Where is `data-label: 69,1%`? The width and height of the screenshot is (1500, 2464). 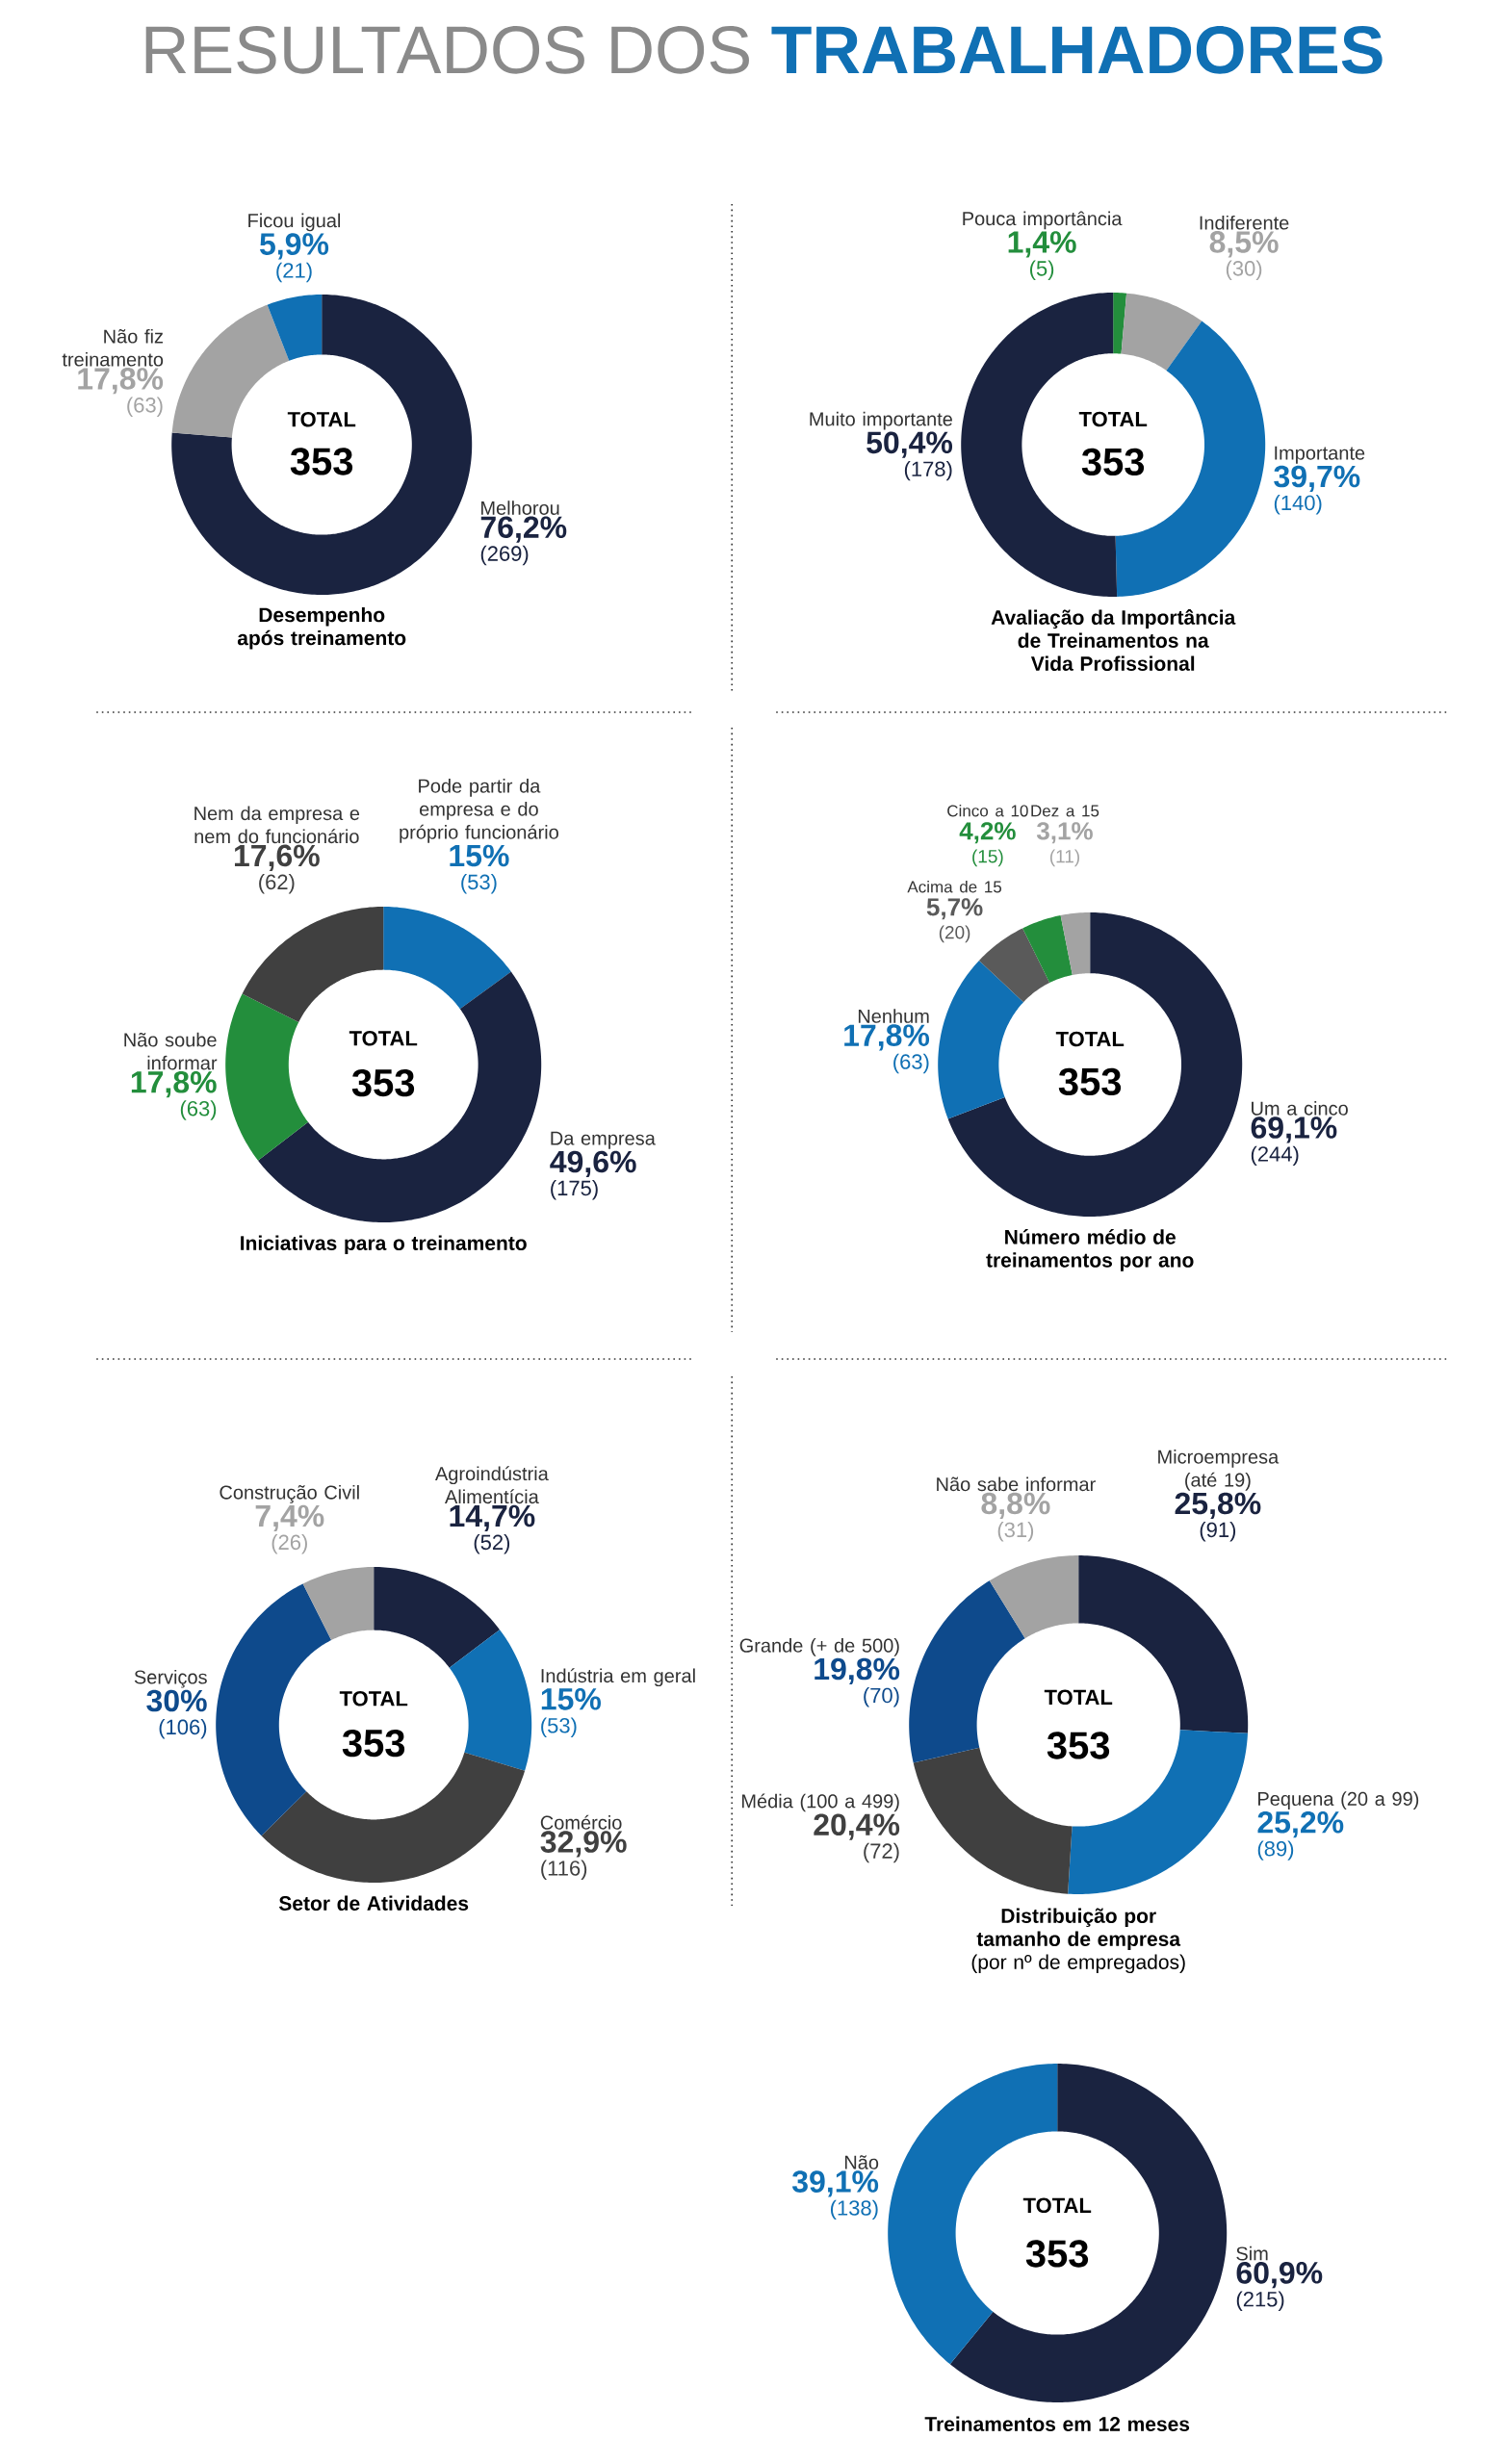
data-label: 69,1% is located at coordinates (1294, 1129).